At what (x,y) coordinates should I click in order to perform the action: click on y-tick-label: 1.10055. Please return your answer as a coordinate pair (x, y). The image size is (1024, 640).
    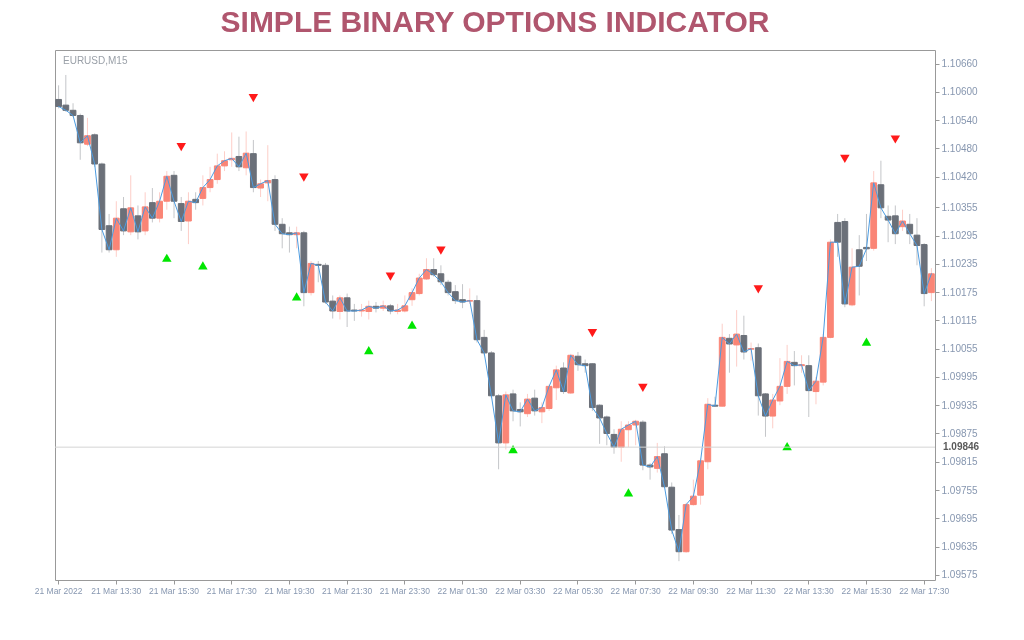
    Looking at the image, I should click on (960, 349).